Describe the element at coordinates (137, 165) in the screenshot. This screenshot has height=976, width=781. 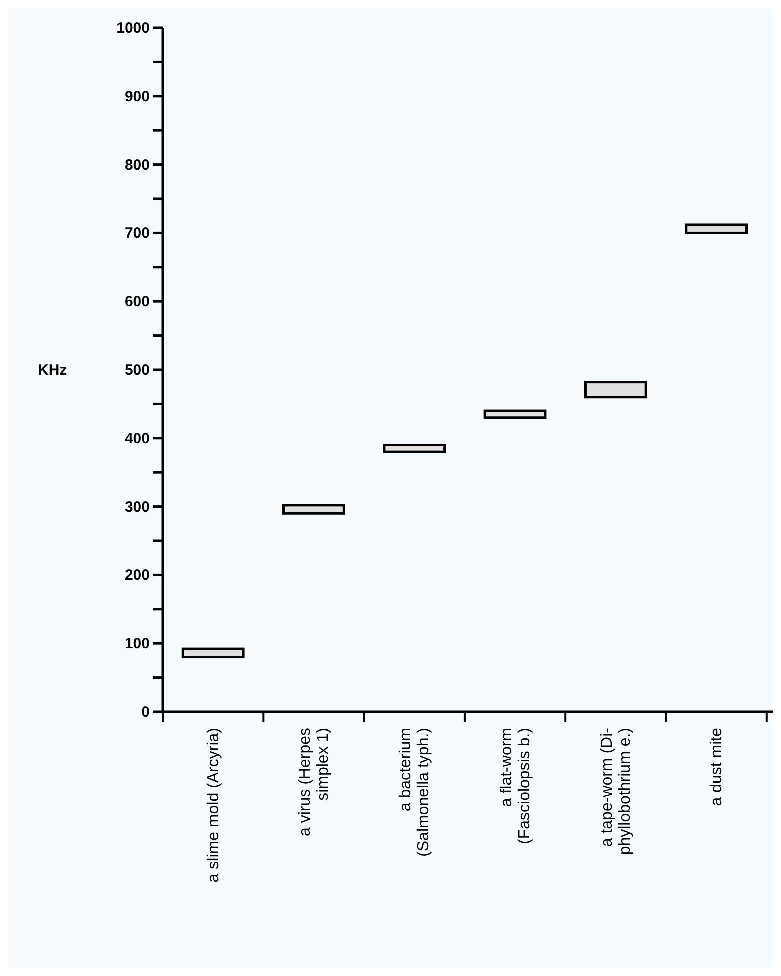
I see `y-tick-label: 800` at that location.